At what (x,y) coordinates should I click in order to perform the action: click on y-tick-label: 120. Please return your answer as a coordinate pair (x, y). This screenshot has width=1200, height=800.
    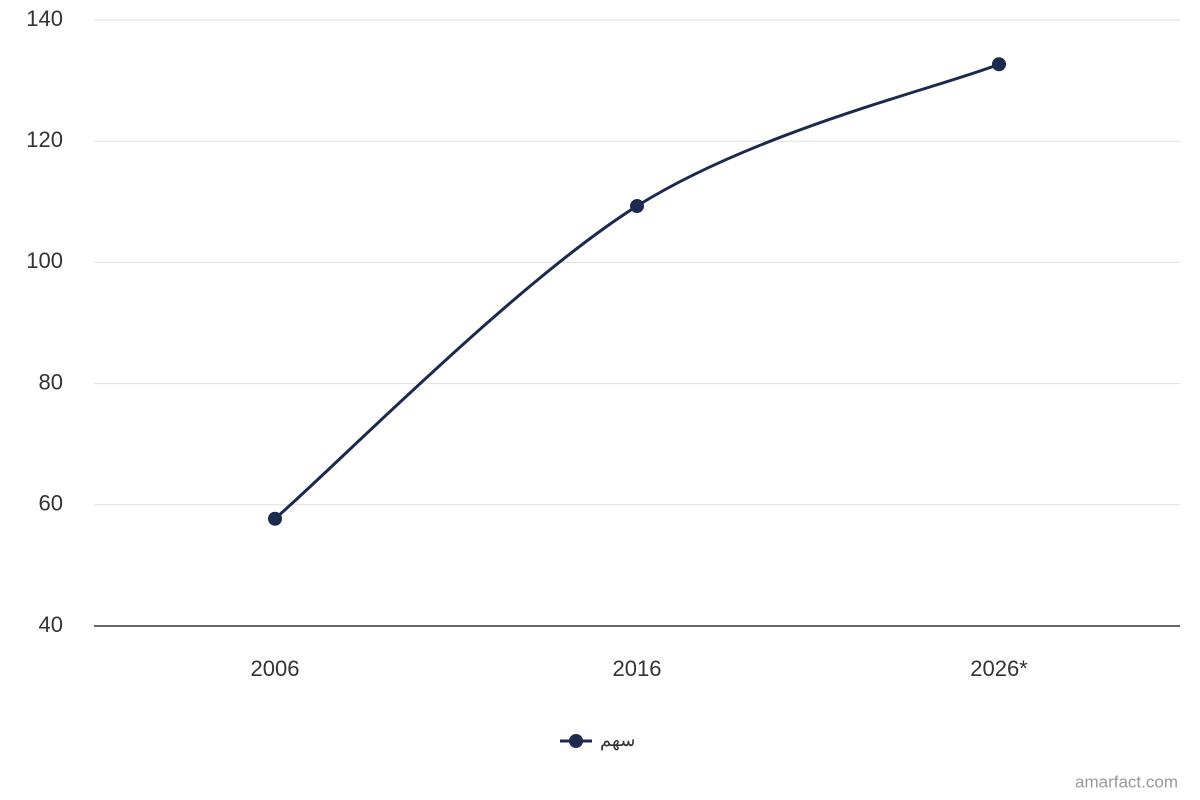
    Looking at the image, I should click on (44, 139).